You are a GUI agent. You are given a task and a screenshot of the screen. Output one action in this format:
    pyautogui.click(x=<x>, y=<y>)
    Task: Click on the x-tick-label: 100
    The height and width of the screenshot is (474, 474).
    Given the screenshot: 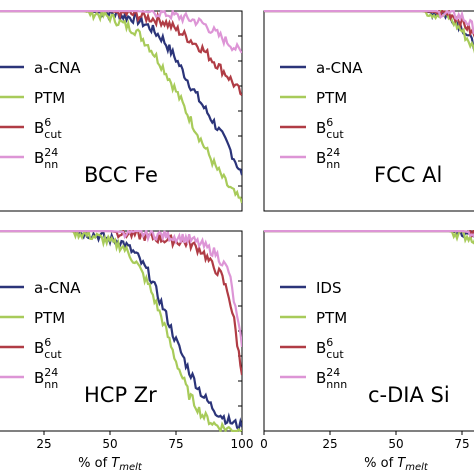 What is the action you would take?
    pyautogui.click(x=242, y=444)
    